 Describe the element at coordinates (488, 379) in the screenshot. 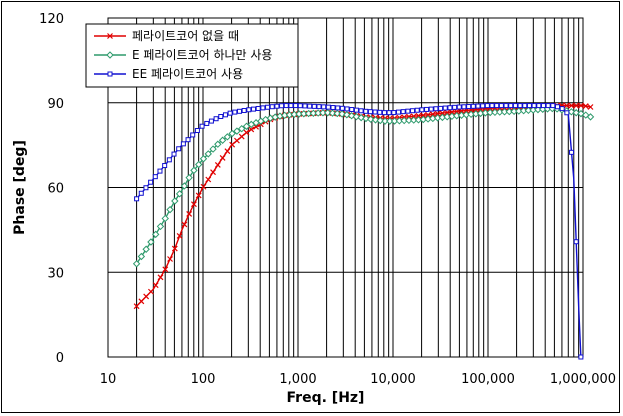

I see `x-tick-label: 100,000` at that location.